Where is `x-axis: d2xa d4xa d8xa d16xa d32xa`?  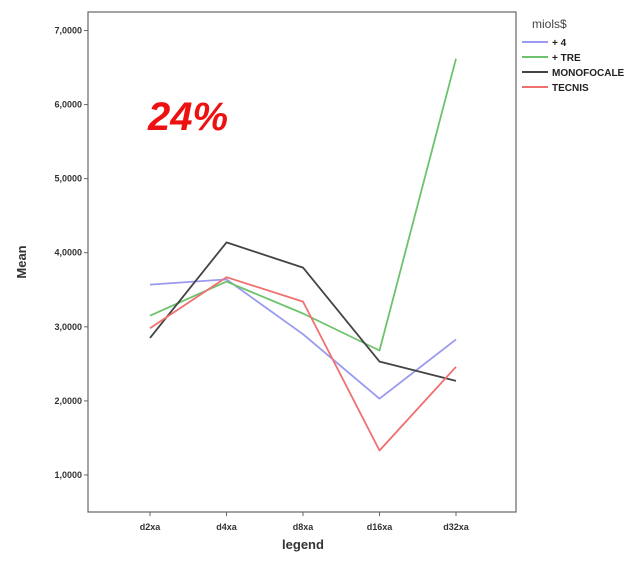 x-axis: d2xa d4xa d8xa d16xa d32xa is located at coordinates (305, 522).